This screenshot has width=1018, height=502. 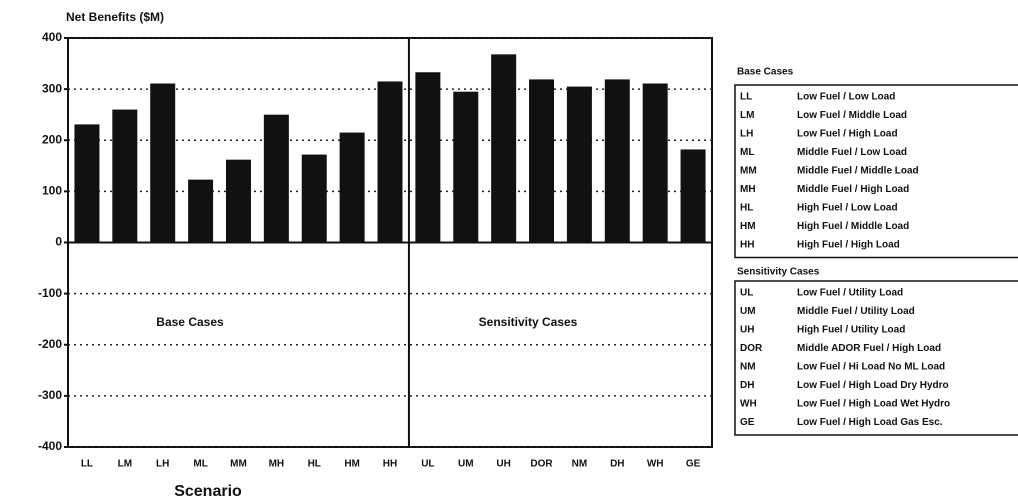 What do you see at coordinates (747, 385) in the screenshot?
I see `legend-code: DH` at bounding box center [747, 385].